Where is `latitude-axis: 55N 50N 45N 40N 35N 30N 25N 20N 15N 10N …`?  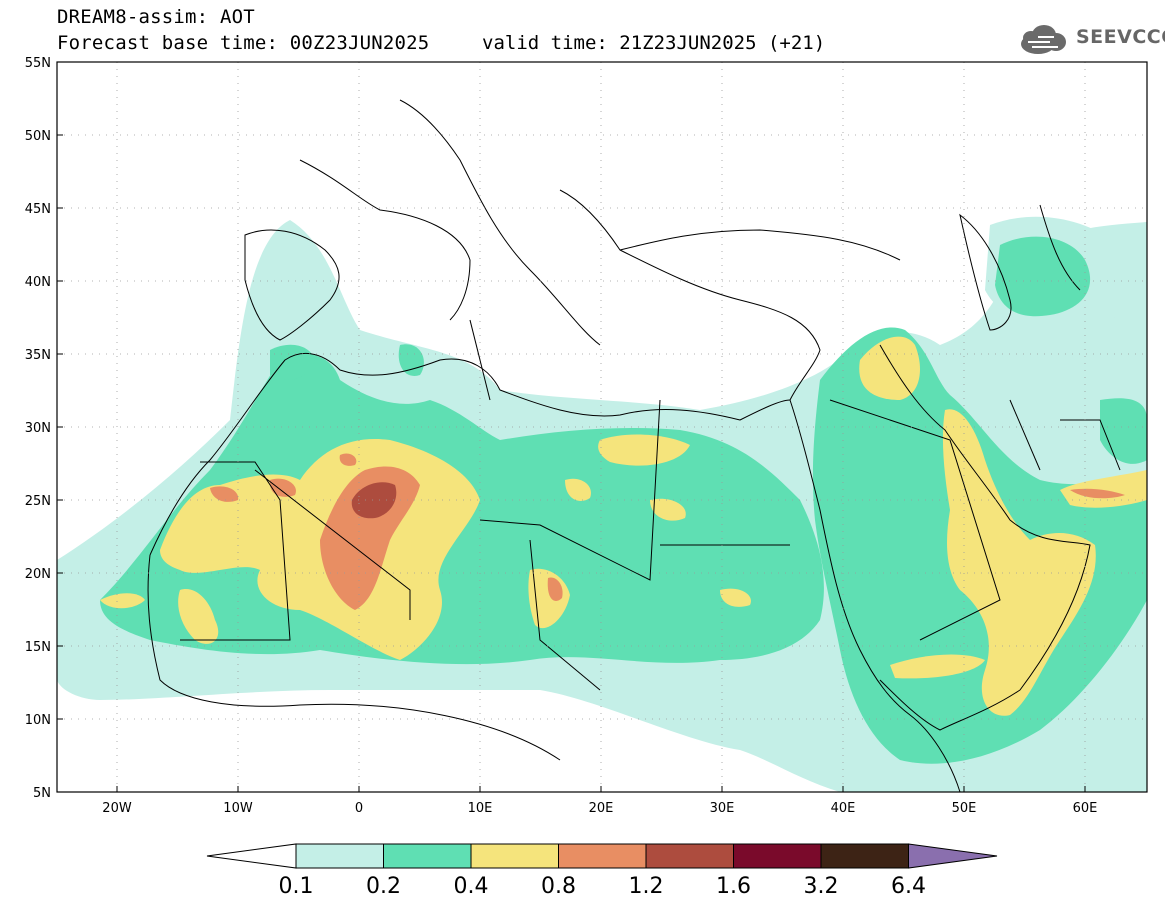
latitude-axis: 55N 50N 45N 40N 35N 30N 25N 20N 15N 10N … is located at coordinates (44, 428).